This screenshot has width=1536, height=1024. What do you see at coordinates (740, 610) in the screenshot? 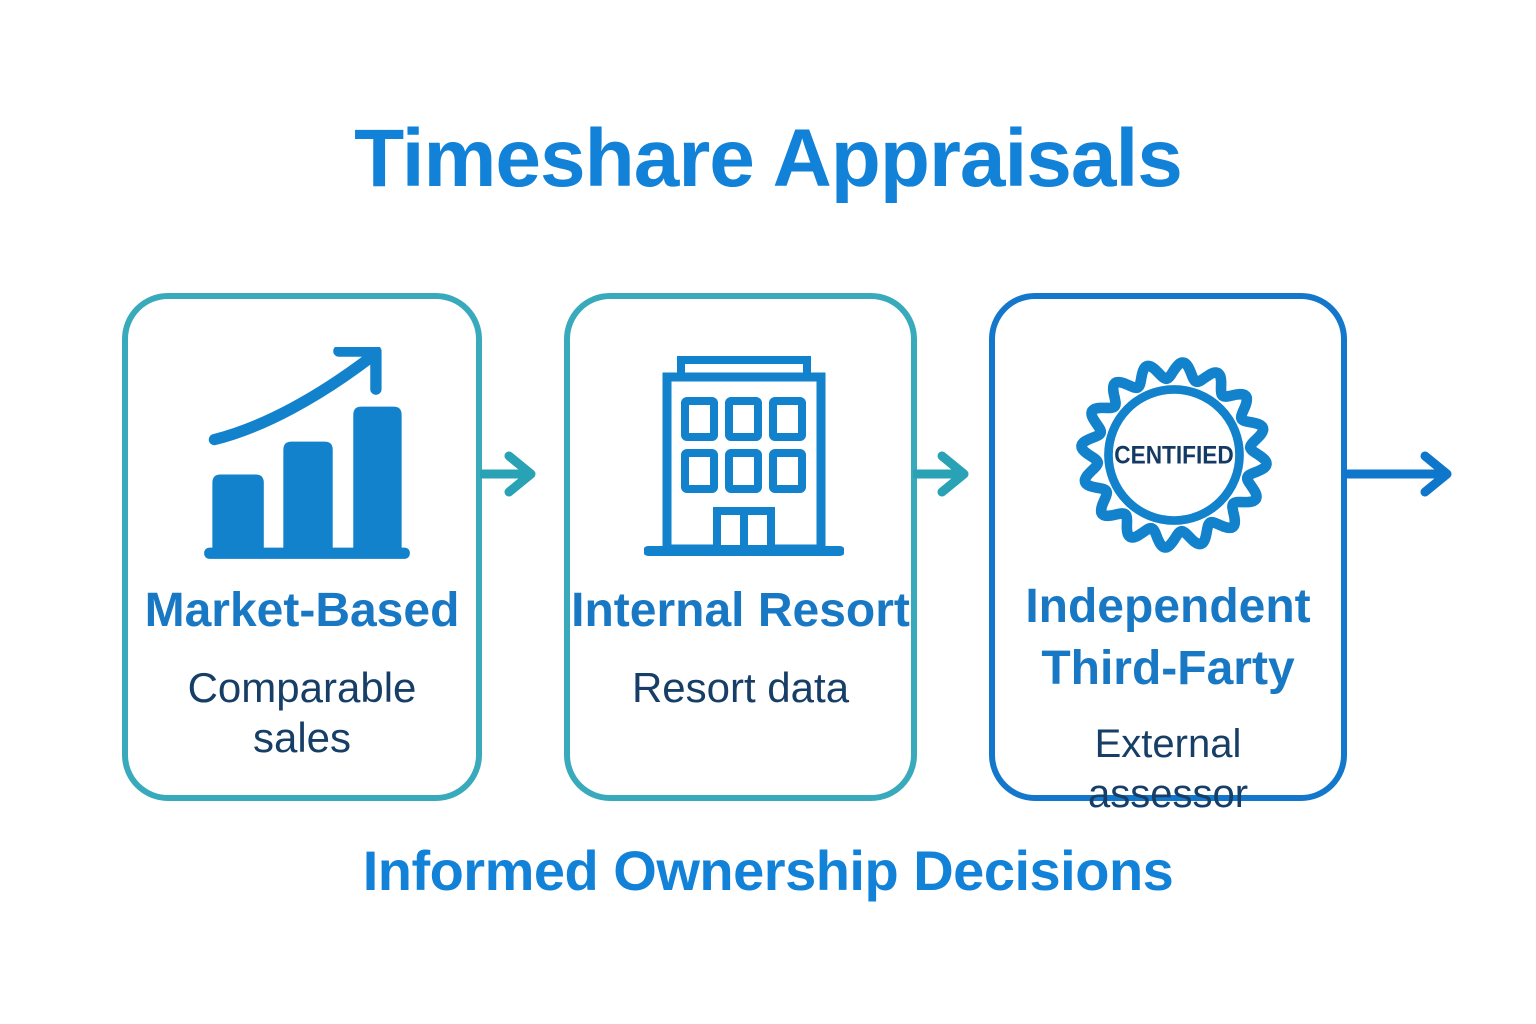
I see `card-title: Internal Resort` at bounding box center [740, 610].